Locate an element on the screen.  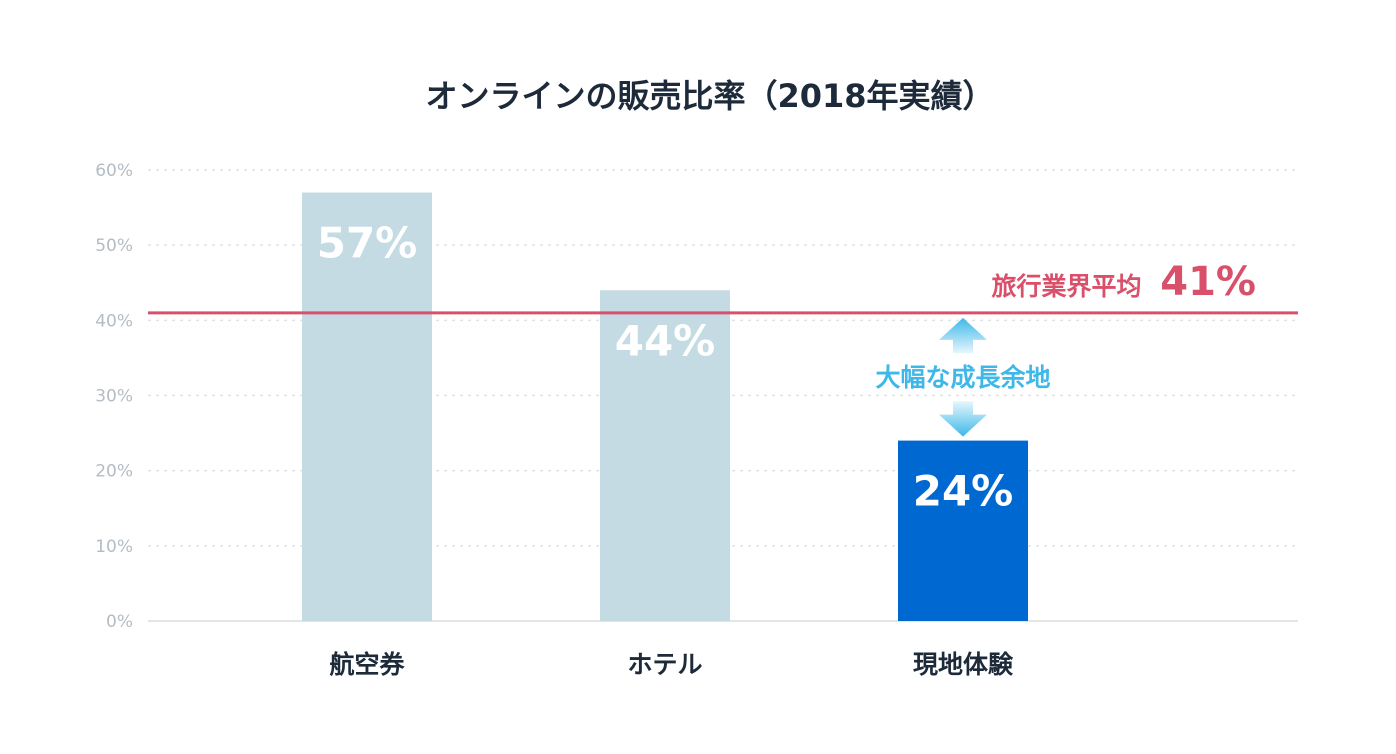
x-axis: 航空券 ホテル 現地体験 is located at coordinates (671, 664).